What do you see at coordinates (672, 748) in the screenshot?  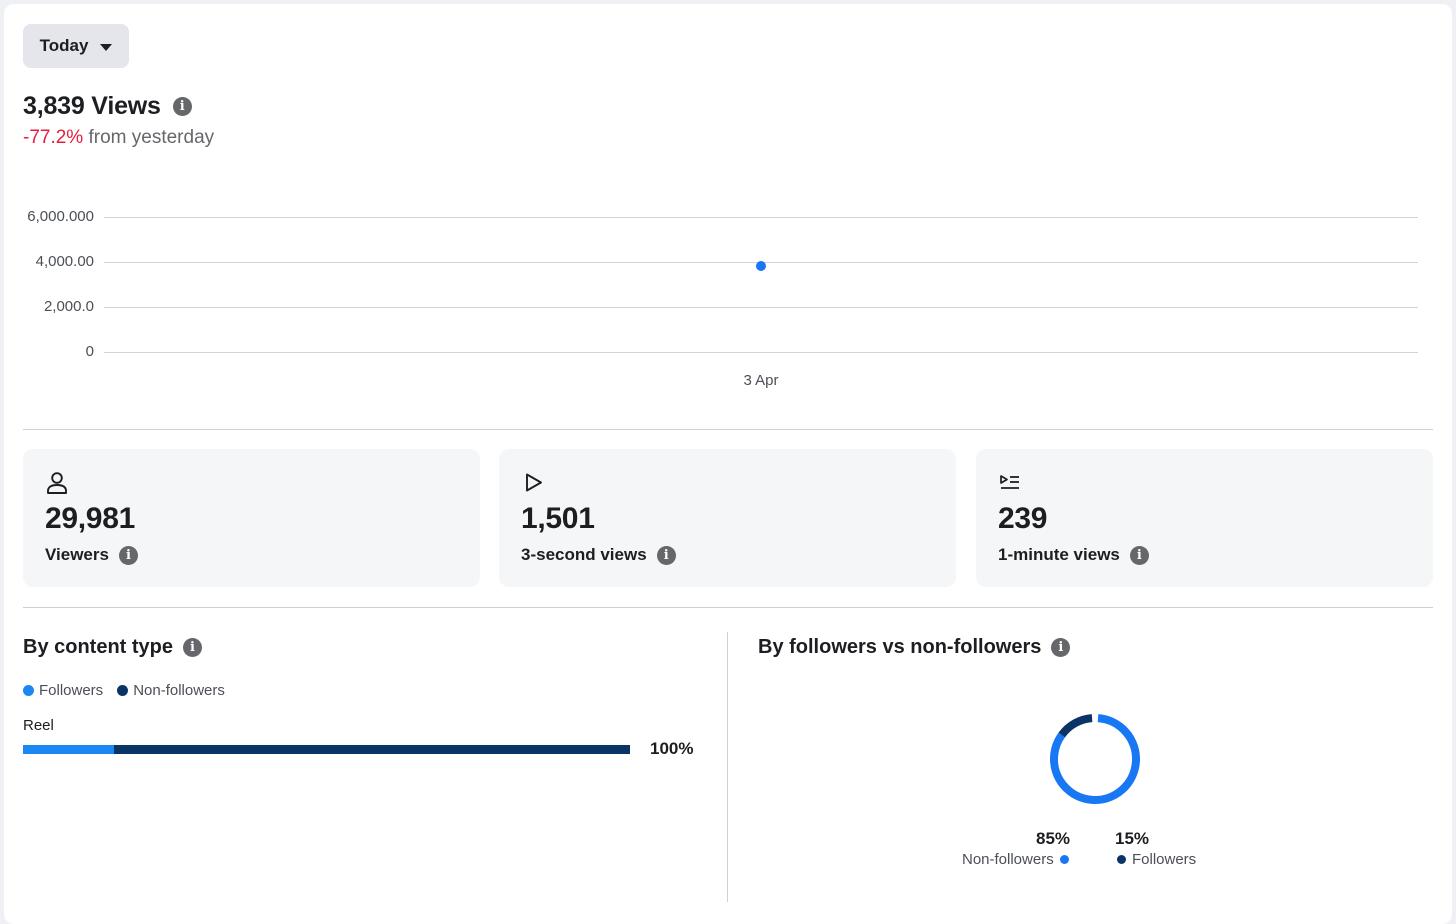 I see `bar-total-percent: 100%` at bounding box center [672, 748].